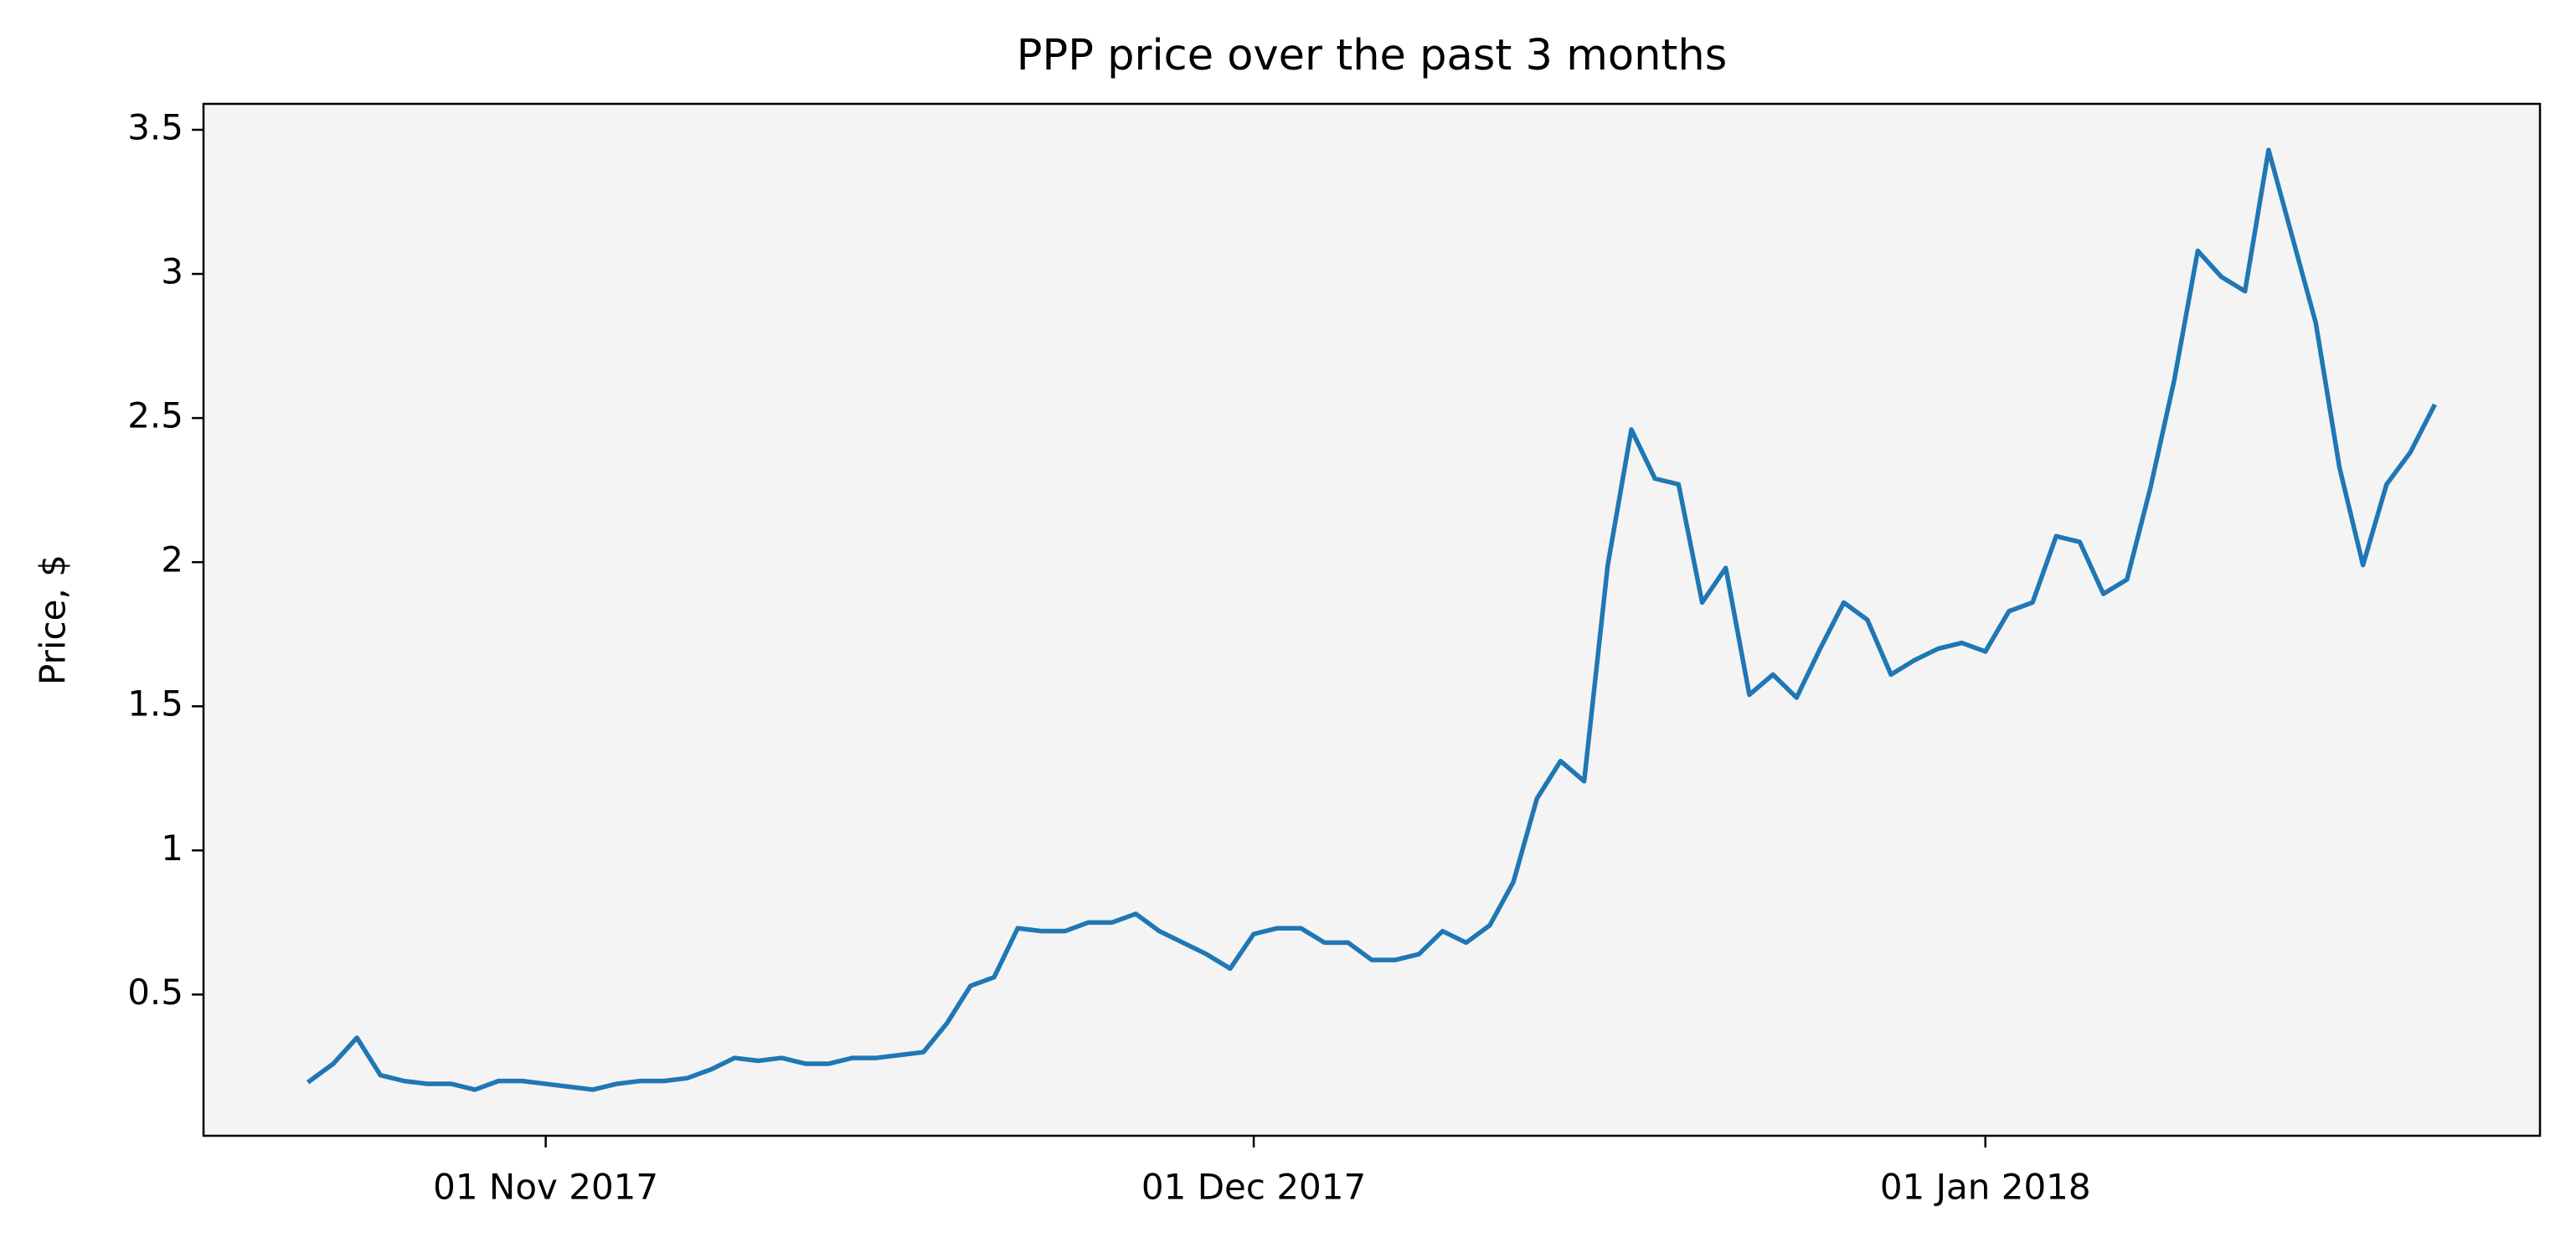 The height and width of the screenshot is (1248, 2576). Describe the element at coordinates (53, 619) in the screenshot. I see `y-axis-label: Price, $` at that location.